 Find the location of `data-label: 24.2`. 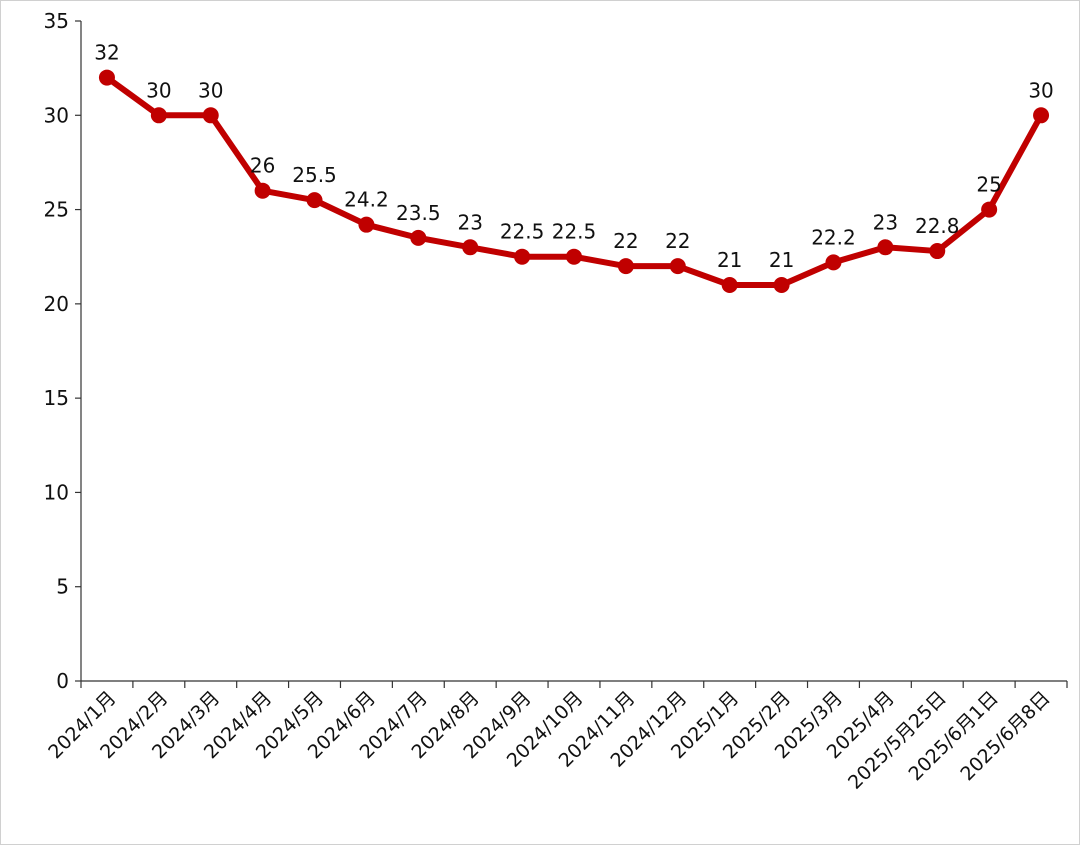

data-label: 24.2 is located at coordinates (366, 200).